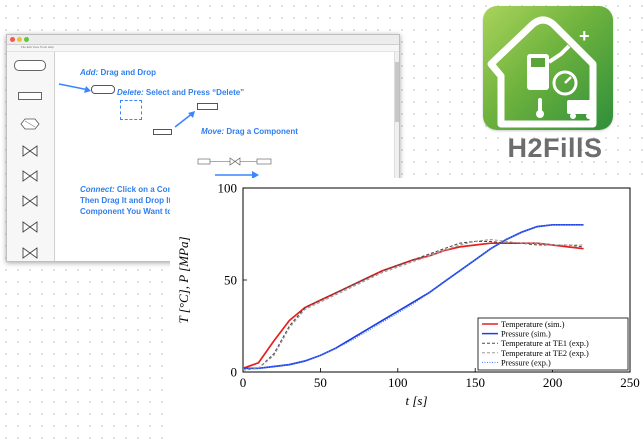 Image resolution: width=643 pixels, height=439 pixels. I want to click on palette-item-pipe, so click(30, 95).